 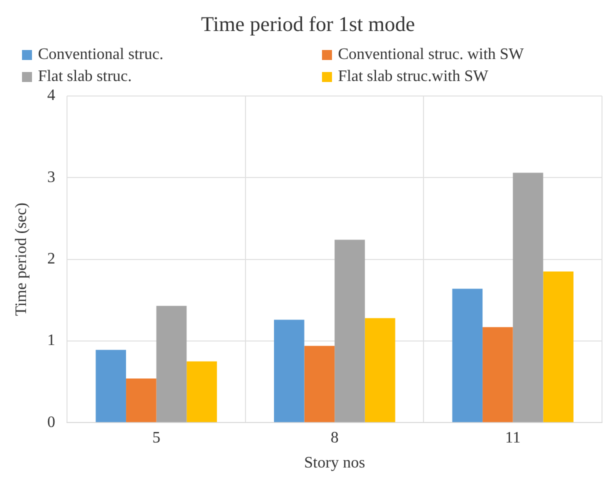 What do you see at coordinates (51, 177) in the screenshot?
I see `y-tick-label: 3` at bounding box center [51, 177].